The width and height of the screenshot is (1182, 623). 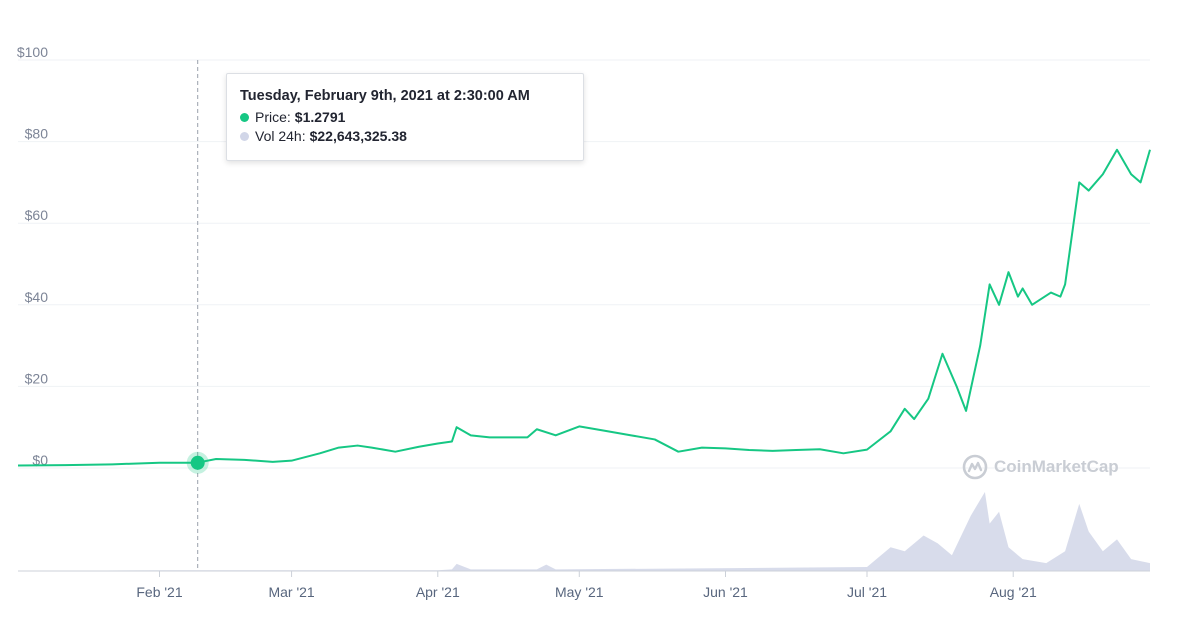 I want to click on tooltip-volume-label: Vol 24h:, so click(x=280, y=136).